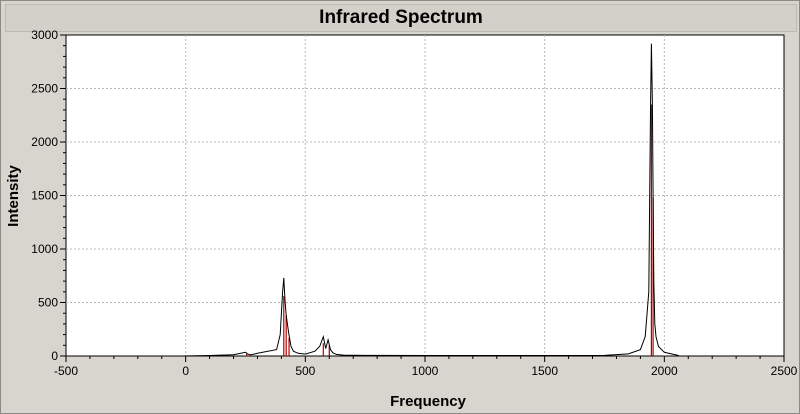 This screenshot has width=800, height=414. I want to click on x-tick-label: 500, so click(305, 371).